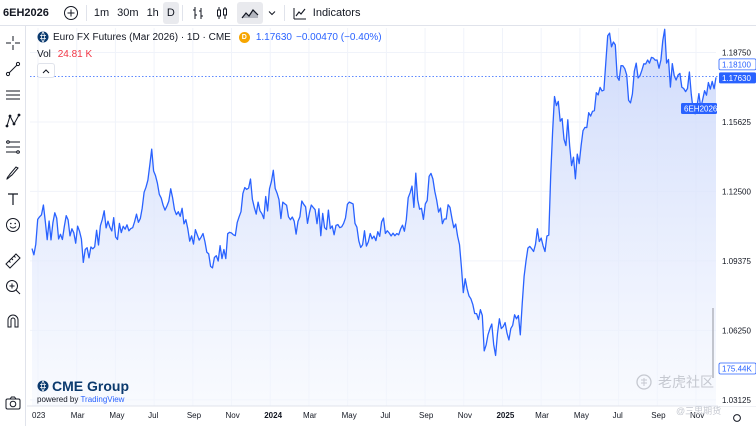  I want to click on fib-lines-icon, so click(13, 147).